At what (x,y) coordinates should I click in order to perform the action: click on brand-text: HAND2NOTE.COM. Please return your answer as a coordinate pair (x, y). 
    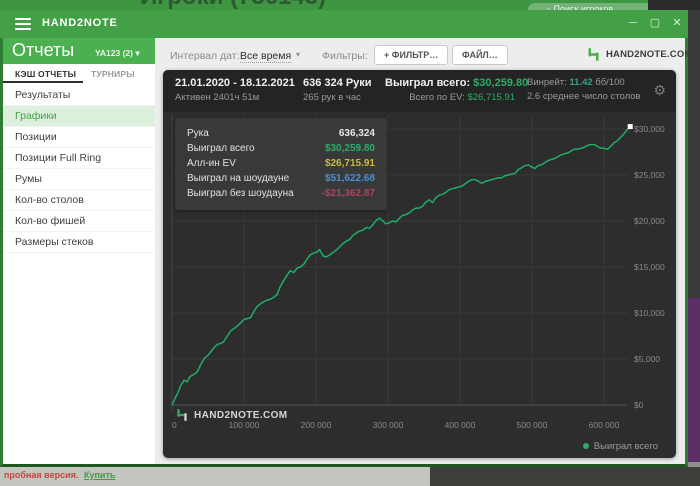
    Looking at the image, I should click on (649, 54).